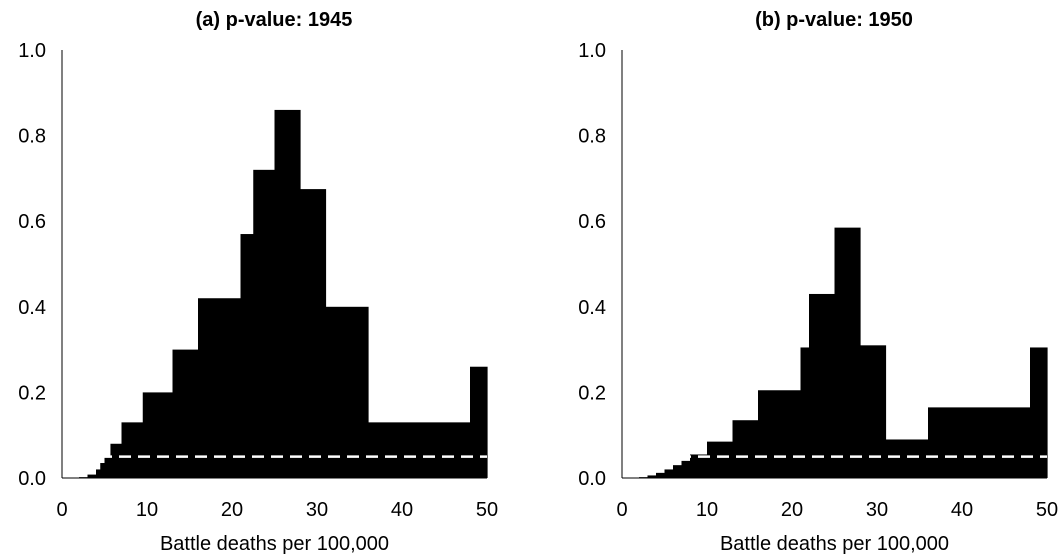  What do you see at coordinates (834, 20) in the screenshot?
I see `chart-title: (b) p-value: 1950` at bounding box center [834, 20].